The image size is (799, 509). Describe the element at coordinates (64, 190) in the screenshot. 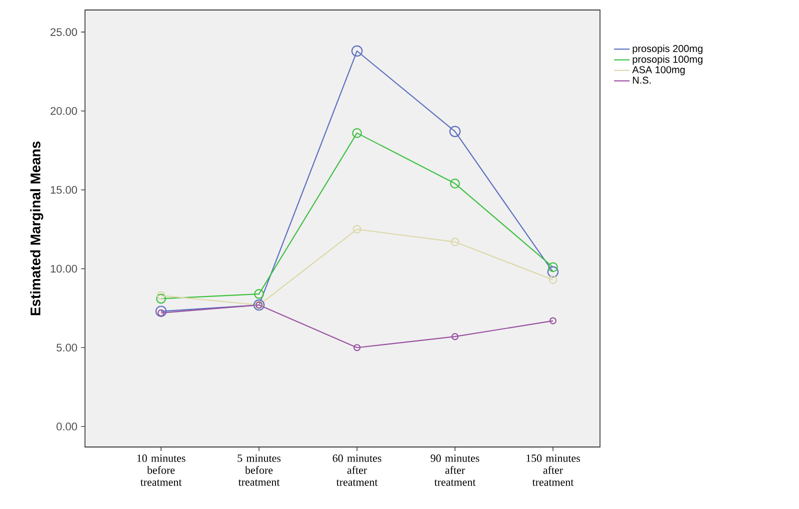

I see `y-tick-label: 15.00` at that location.